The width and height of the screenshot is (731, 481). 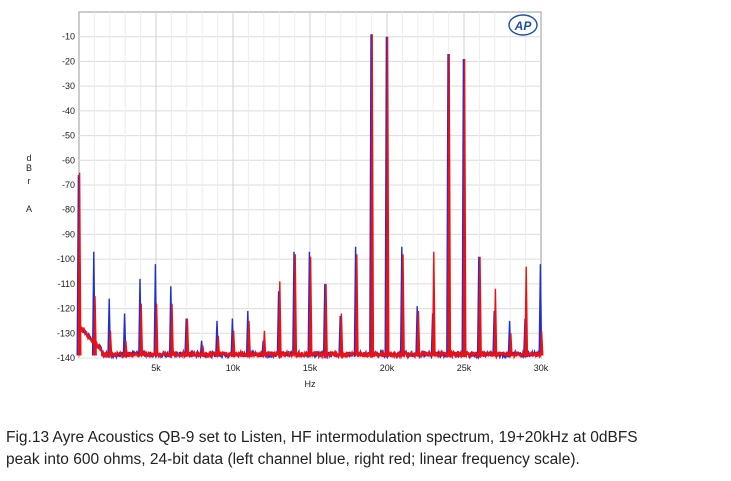 I want to click on x-tick-label: 15k, so click(x=310, y=368).